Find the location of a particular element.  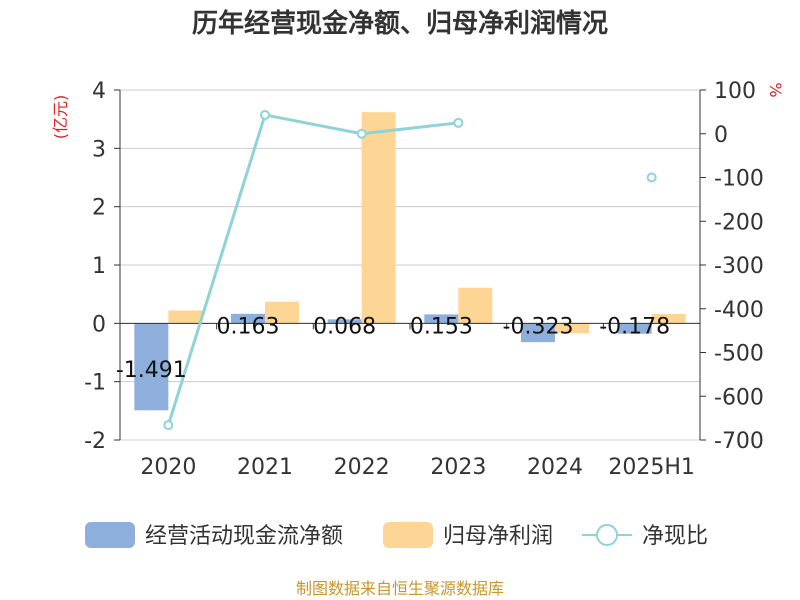

cashflow-data-label: -0.323 is located at coordinates (538, 326).